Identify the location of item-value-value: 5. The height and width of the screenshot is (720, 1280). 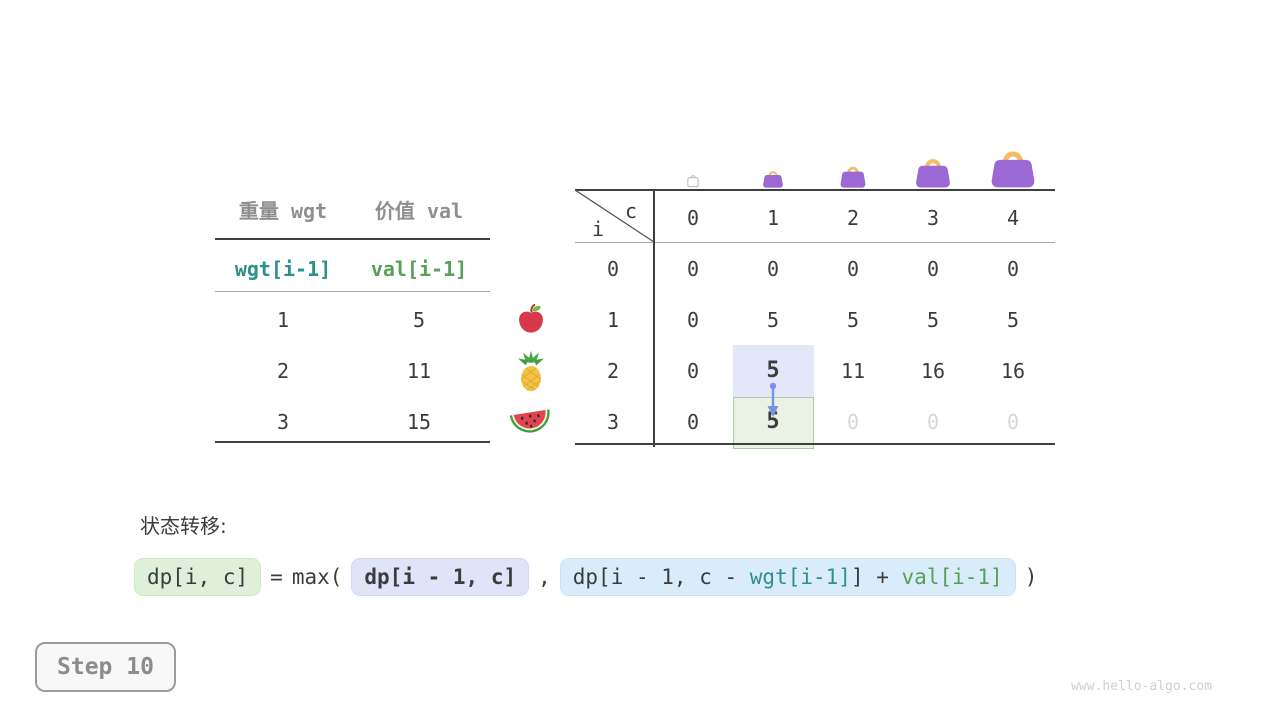
(419, 320).